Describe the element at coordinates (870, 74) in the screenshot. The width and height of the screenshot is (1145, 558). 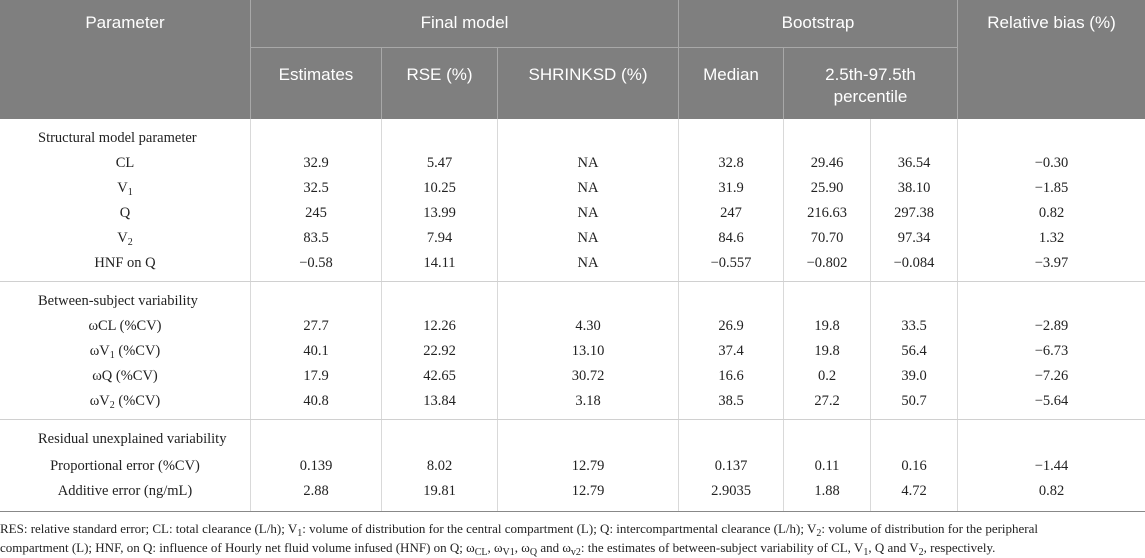
I see `header-percentile-line1: 2.5th-97.5th` at that location.